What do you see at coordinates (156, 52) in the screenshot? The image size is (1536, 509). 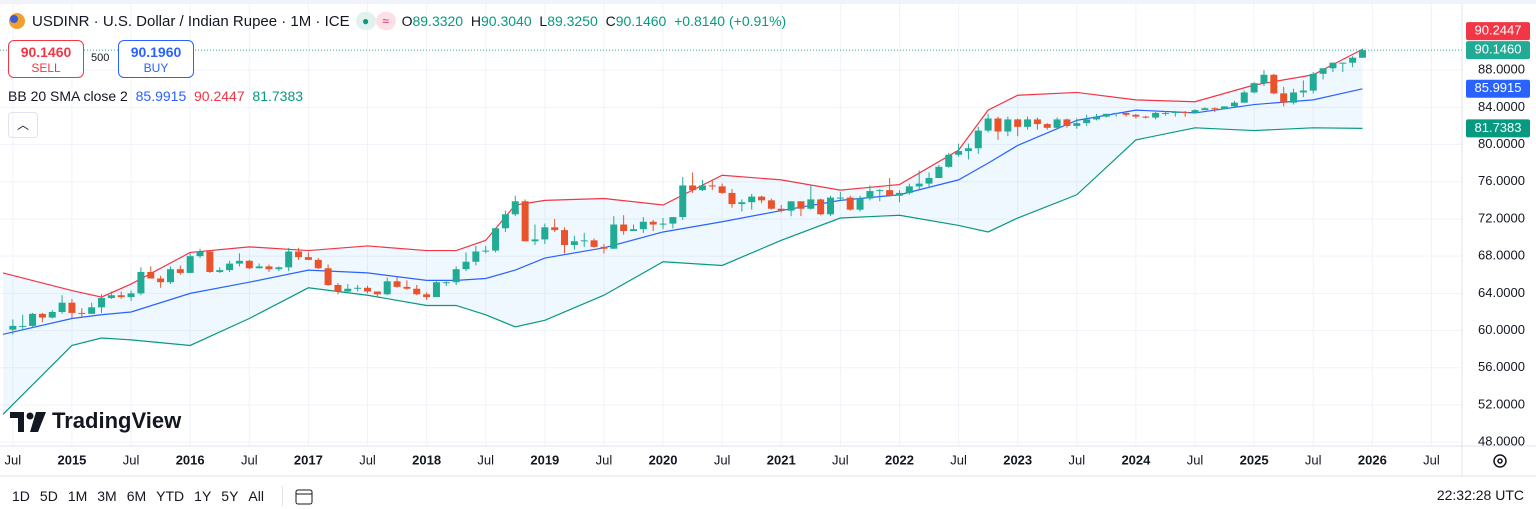 I see `buy-price: 90.1960` at bounding box center [156, 52].